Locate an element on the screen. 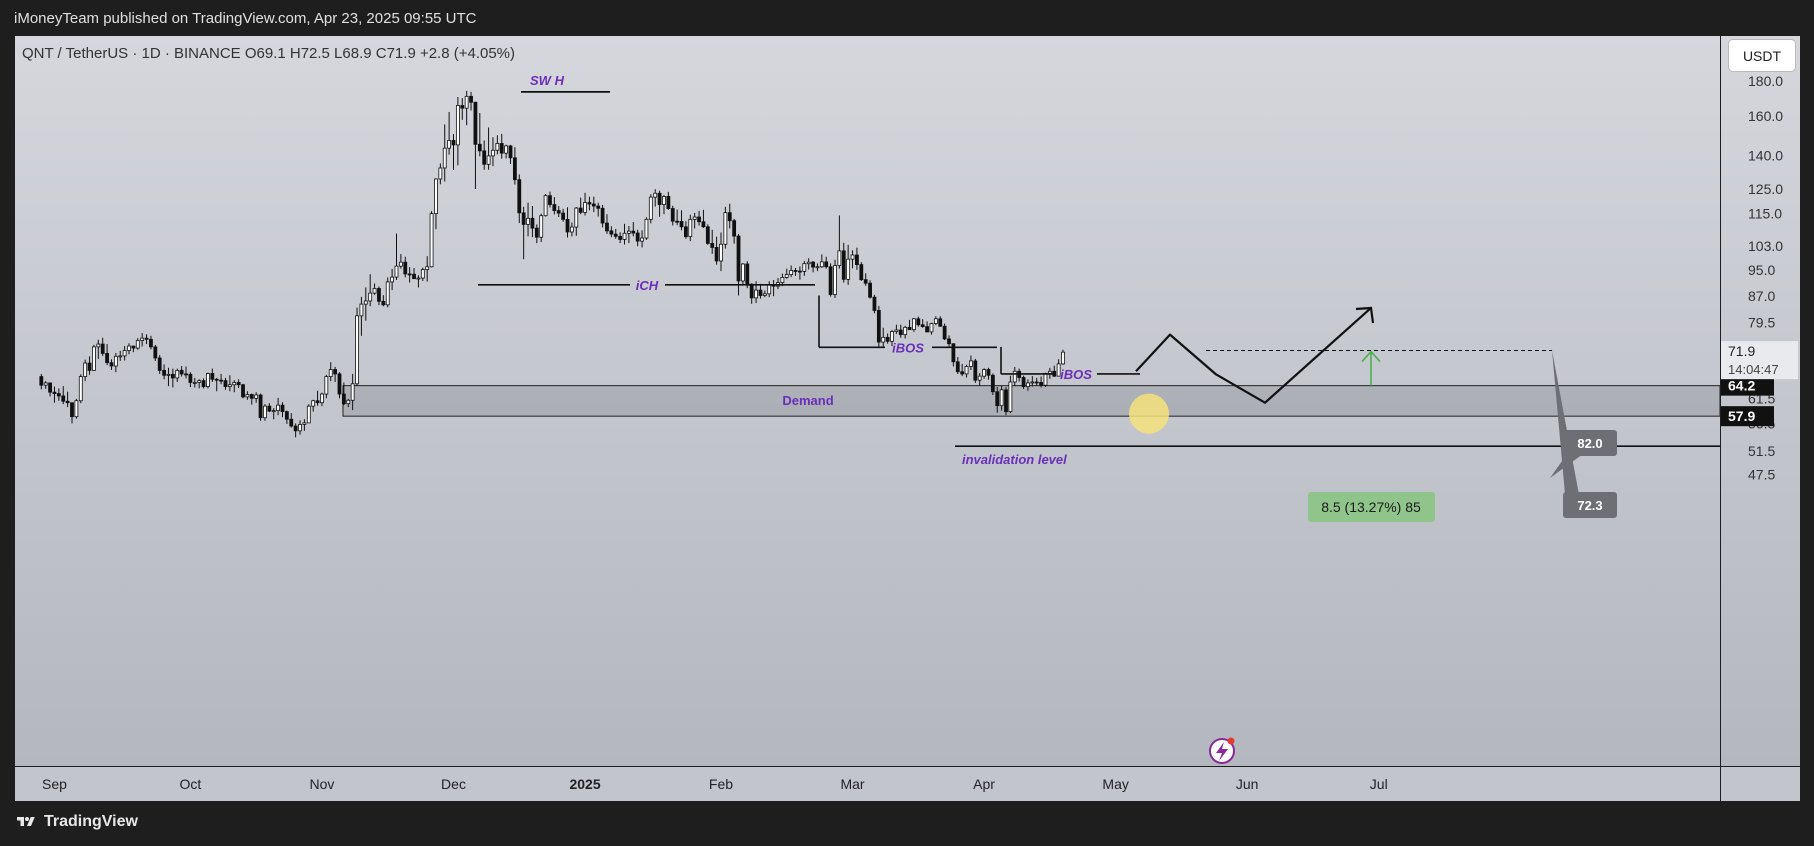  projection-path is located at coordinates (1253, 355).